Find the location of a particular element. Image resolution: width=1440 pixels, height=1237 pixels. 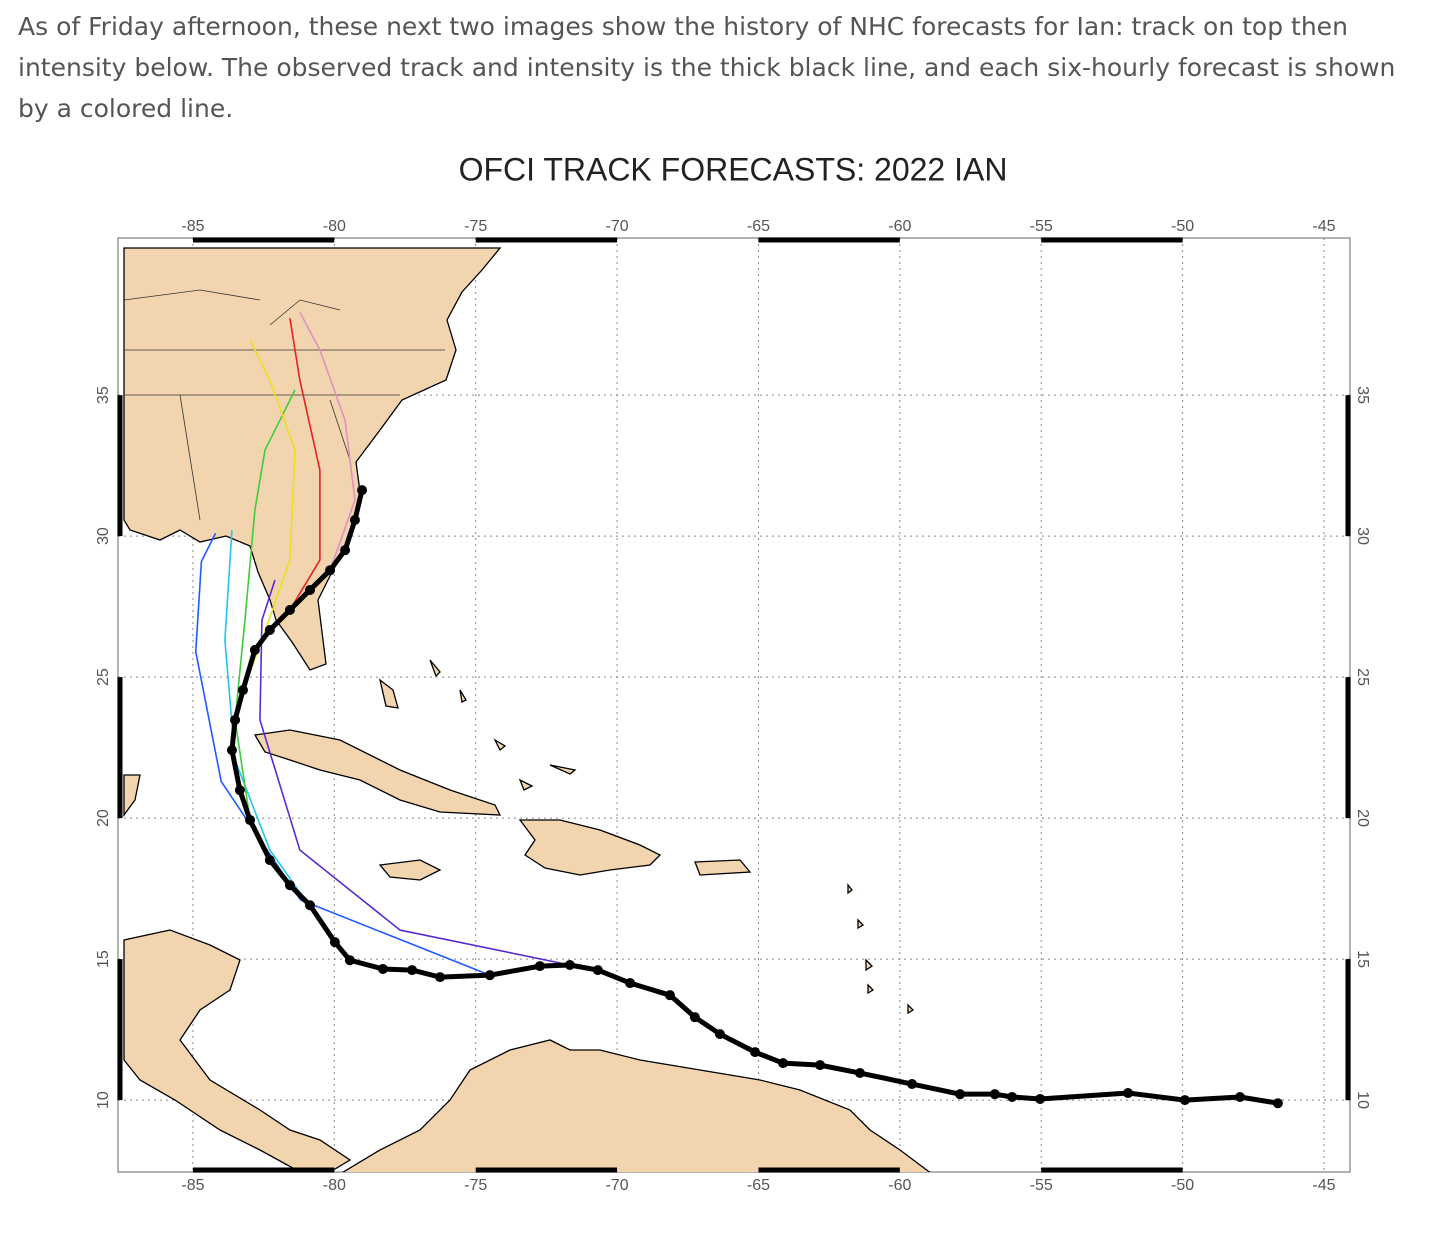

bahamas is located at coordinates (477, 725).